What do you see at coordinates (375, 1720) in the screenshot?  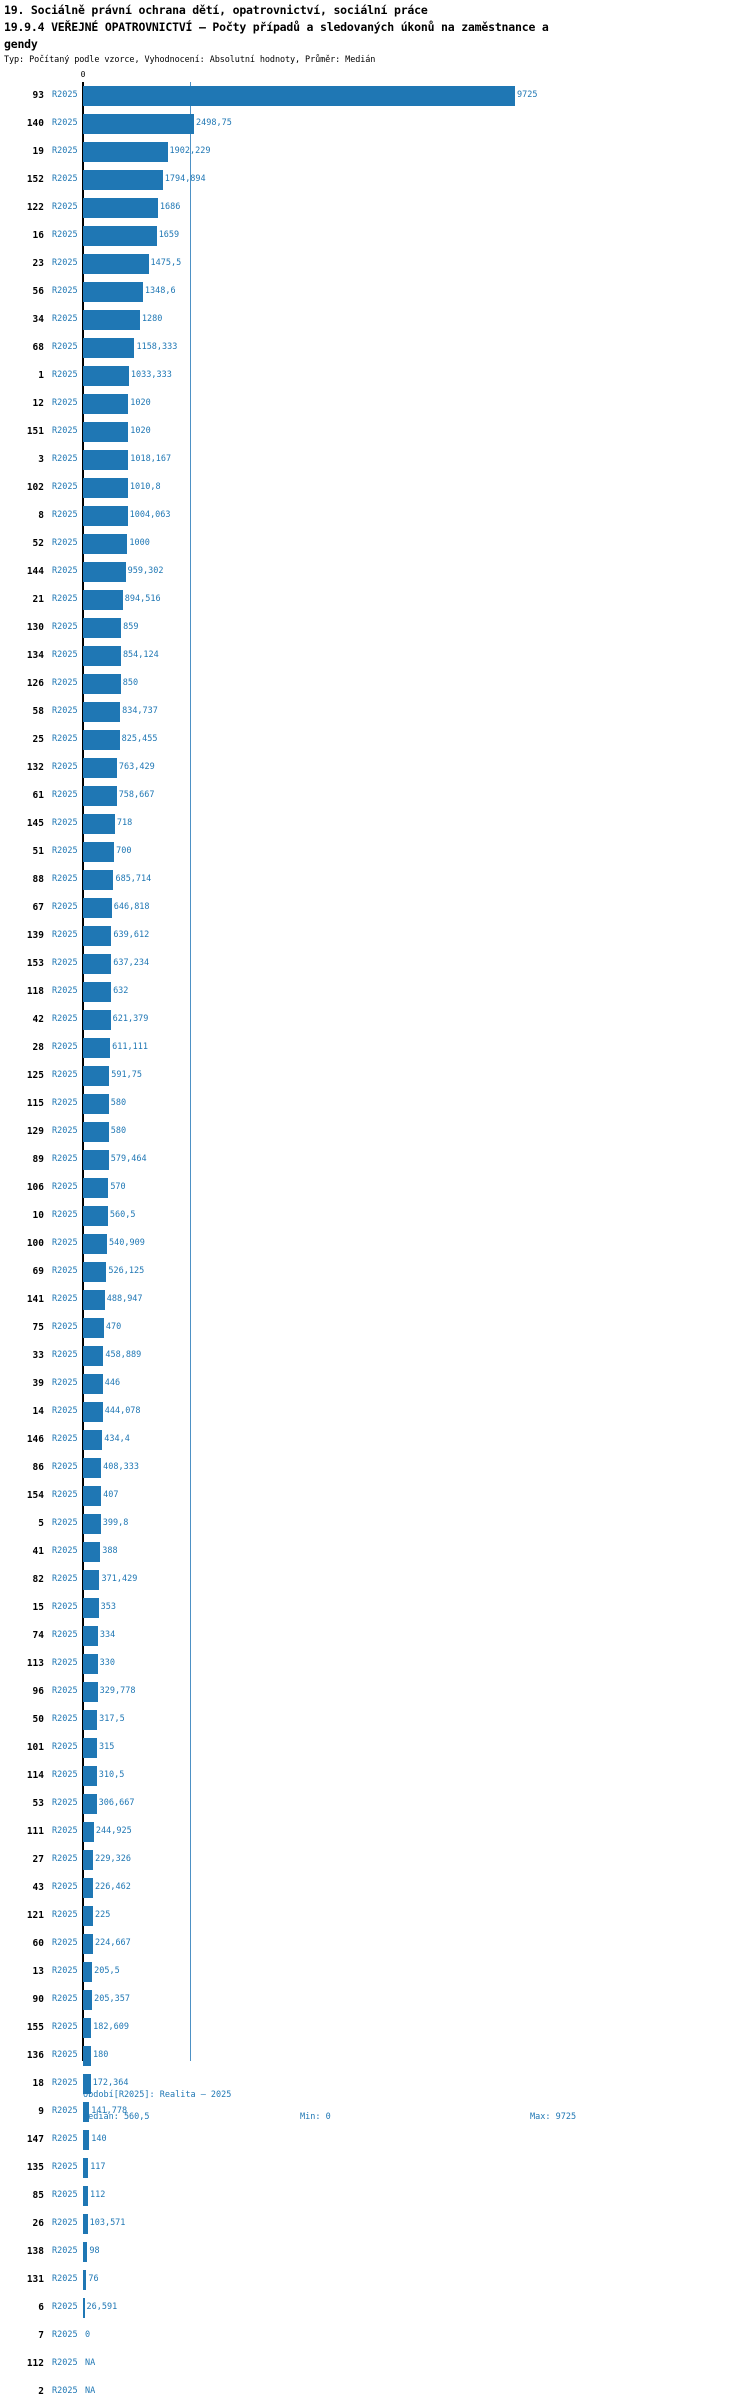 I see `bar-row: 50 R2025 317,5` at bounding box center [375, 1720].